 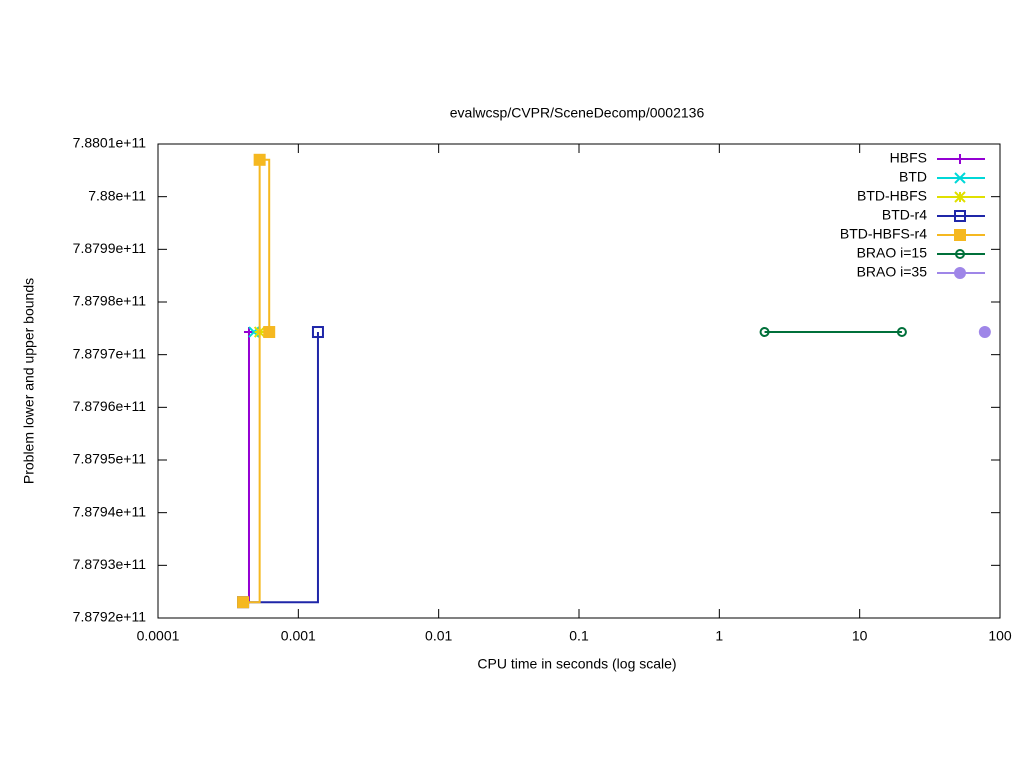 I want to click on y-tick-label: 7.8797e+11, so click(x=110, y=353).